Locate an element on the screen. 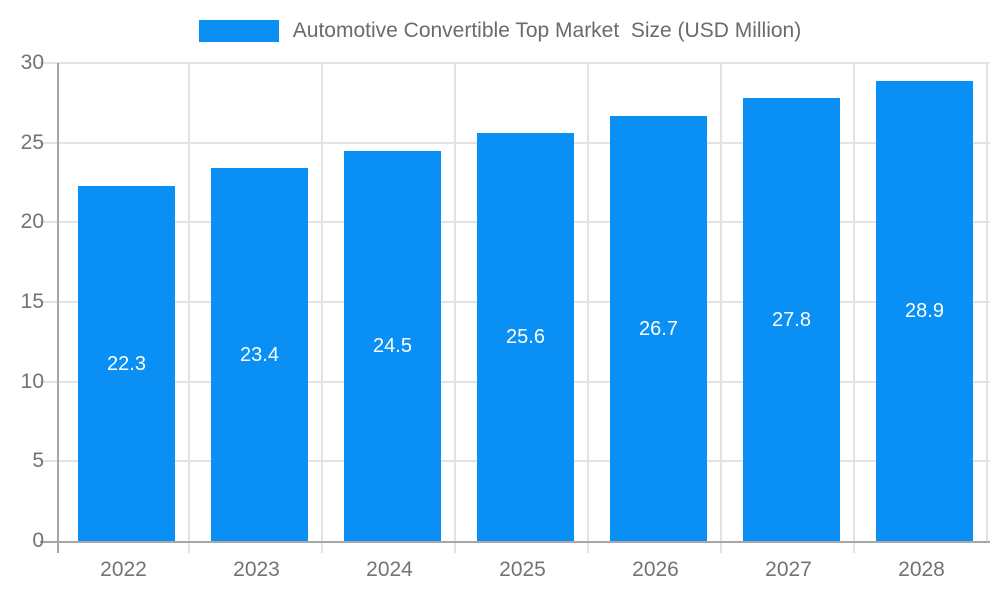 This screenshot has width=1000, height=600. x-tick-label: 2022 is located at coordinates (123, 569).